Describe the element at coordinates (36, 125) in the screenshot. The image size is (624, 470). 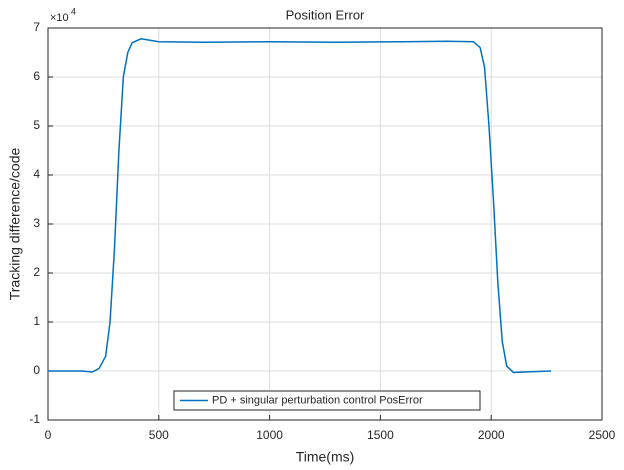
I see `y-tick-label: 5` at that location.